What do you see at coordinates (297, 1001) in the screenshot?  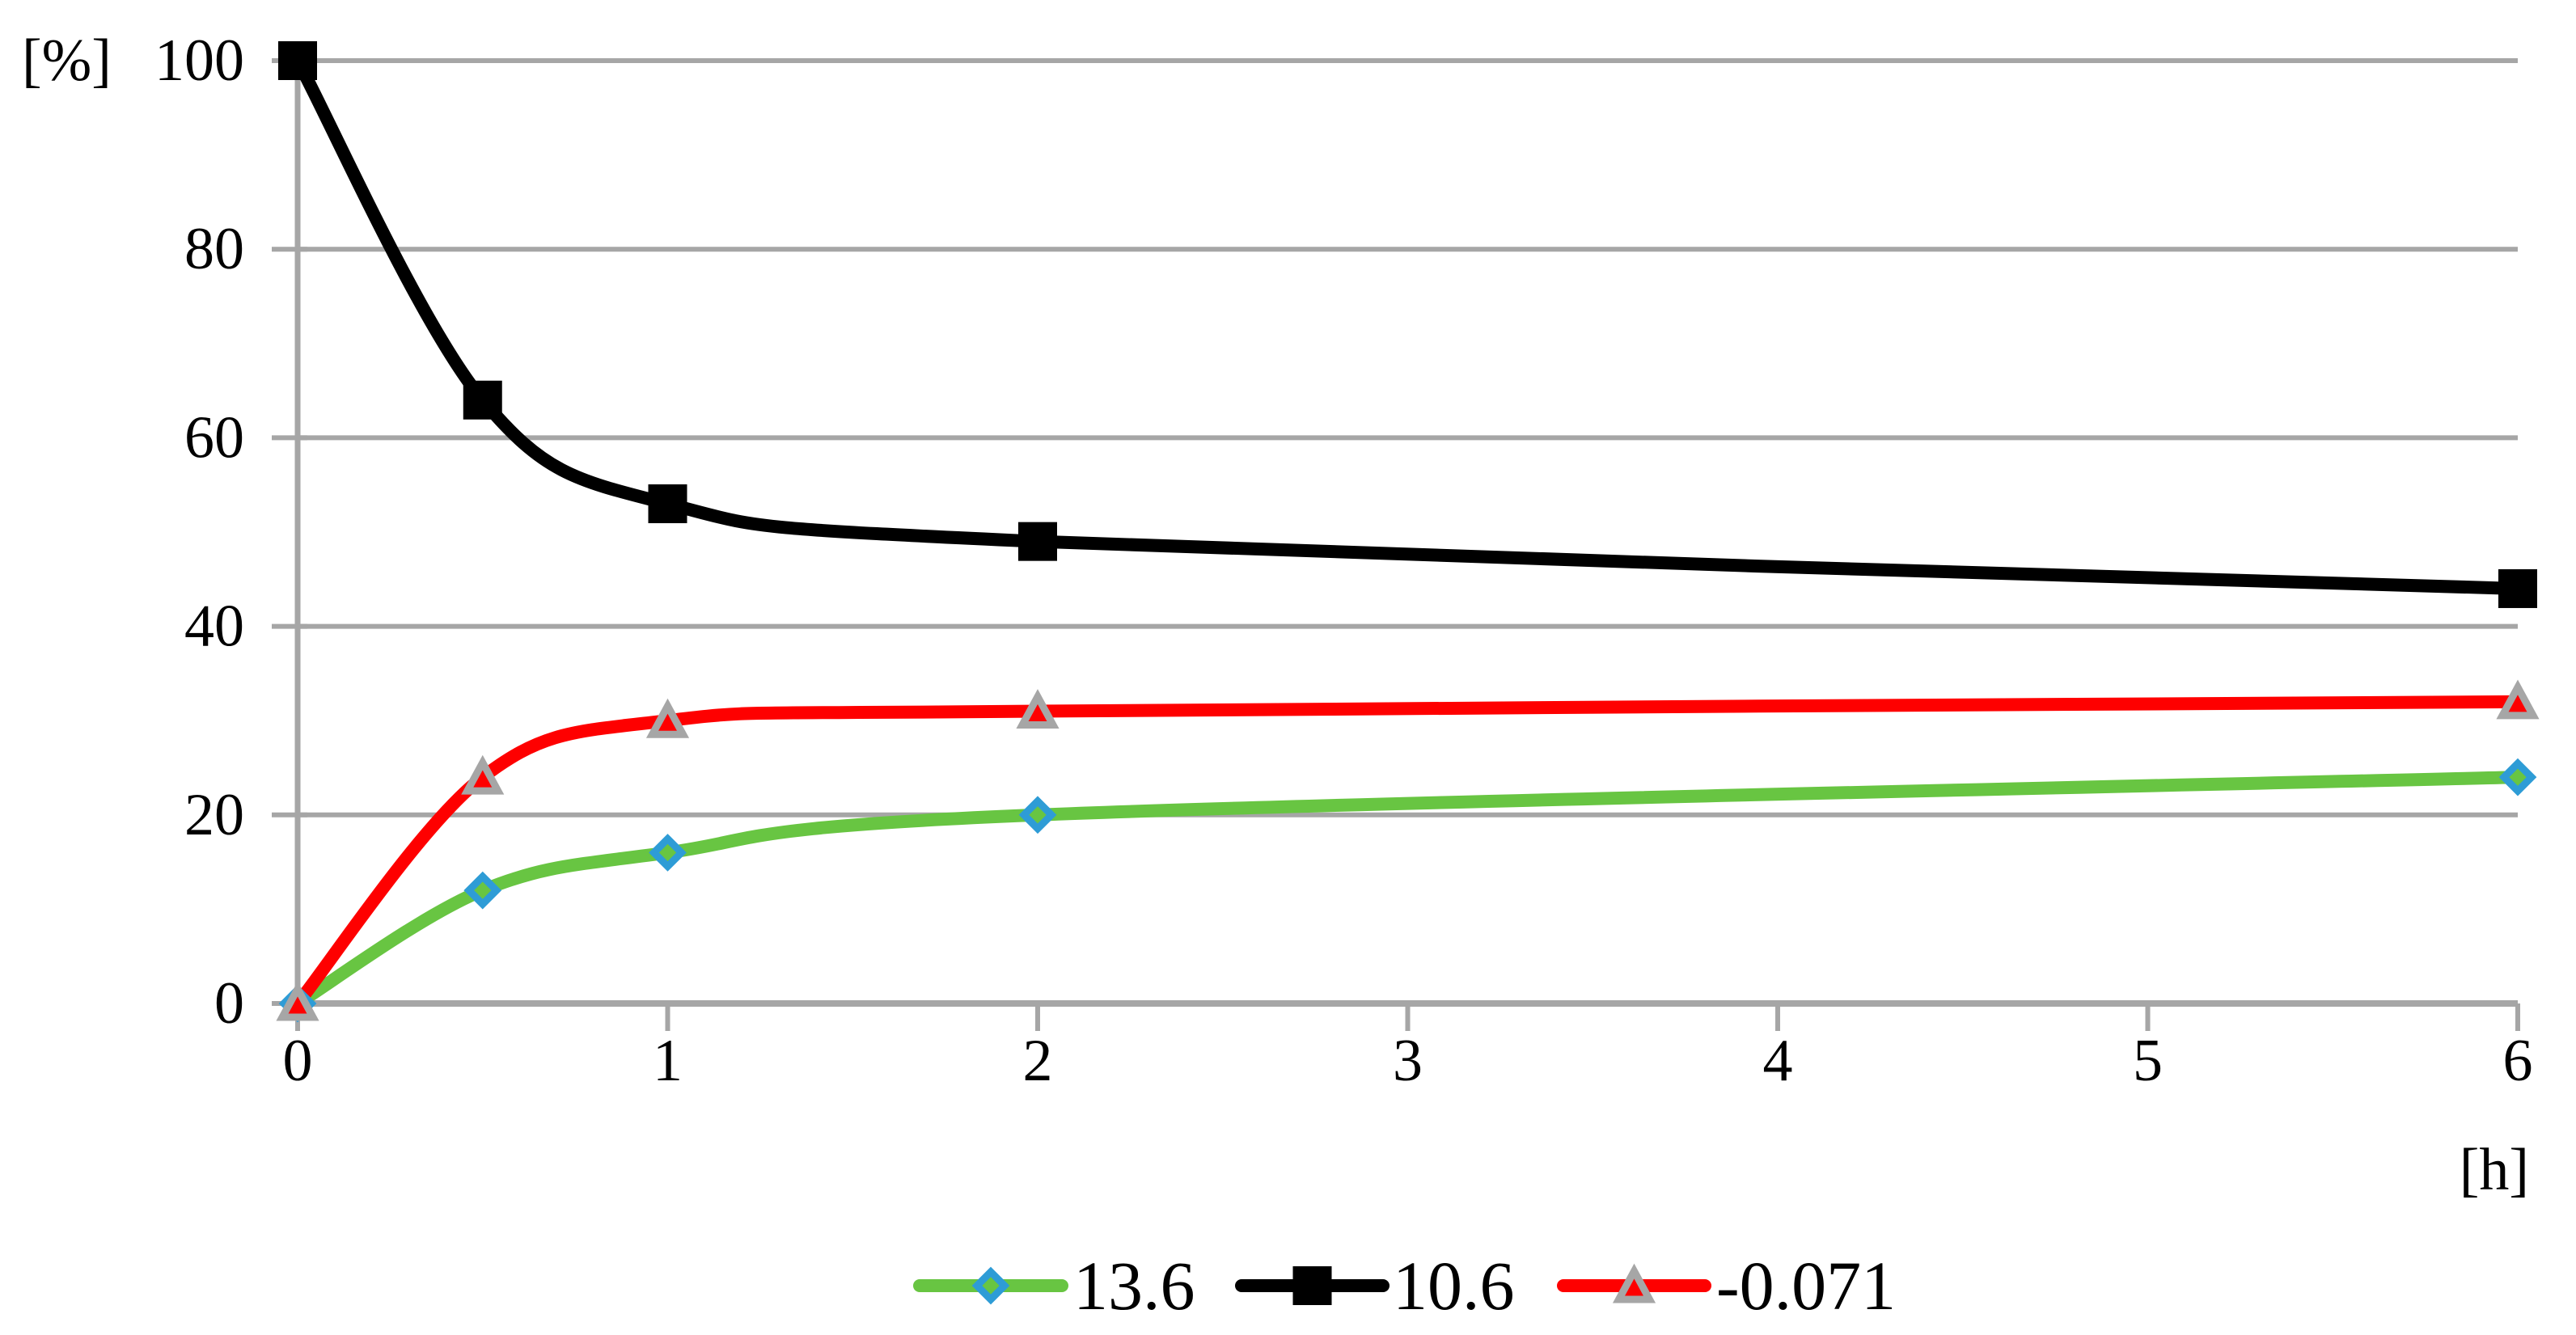 I see `marker-triangle-x0` at bounding box center [297, 1001].